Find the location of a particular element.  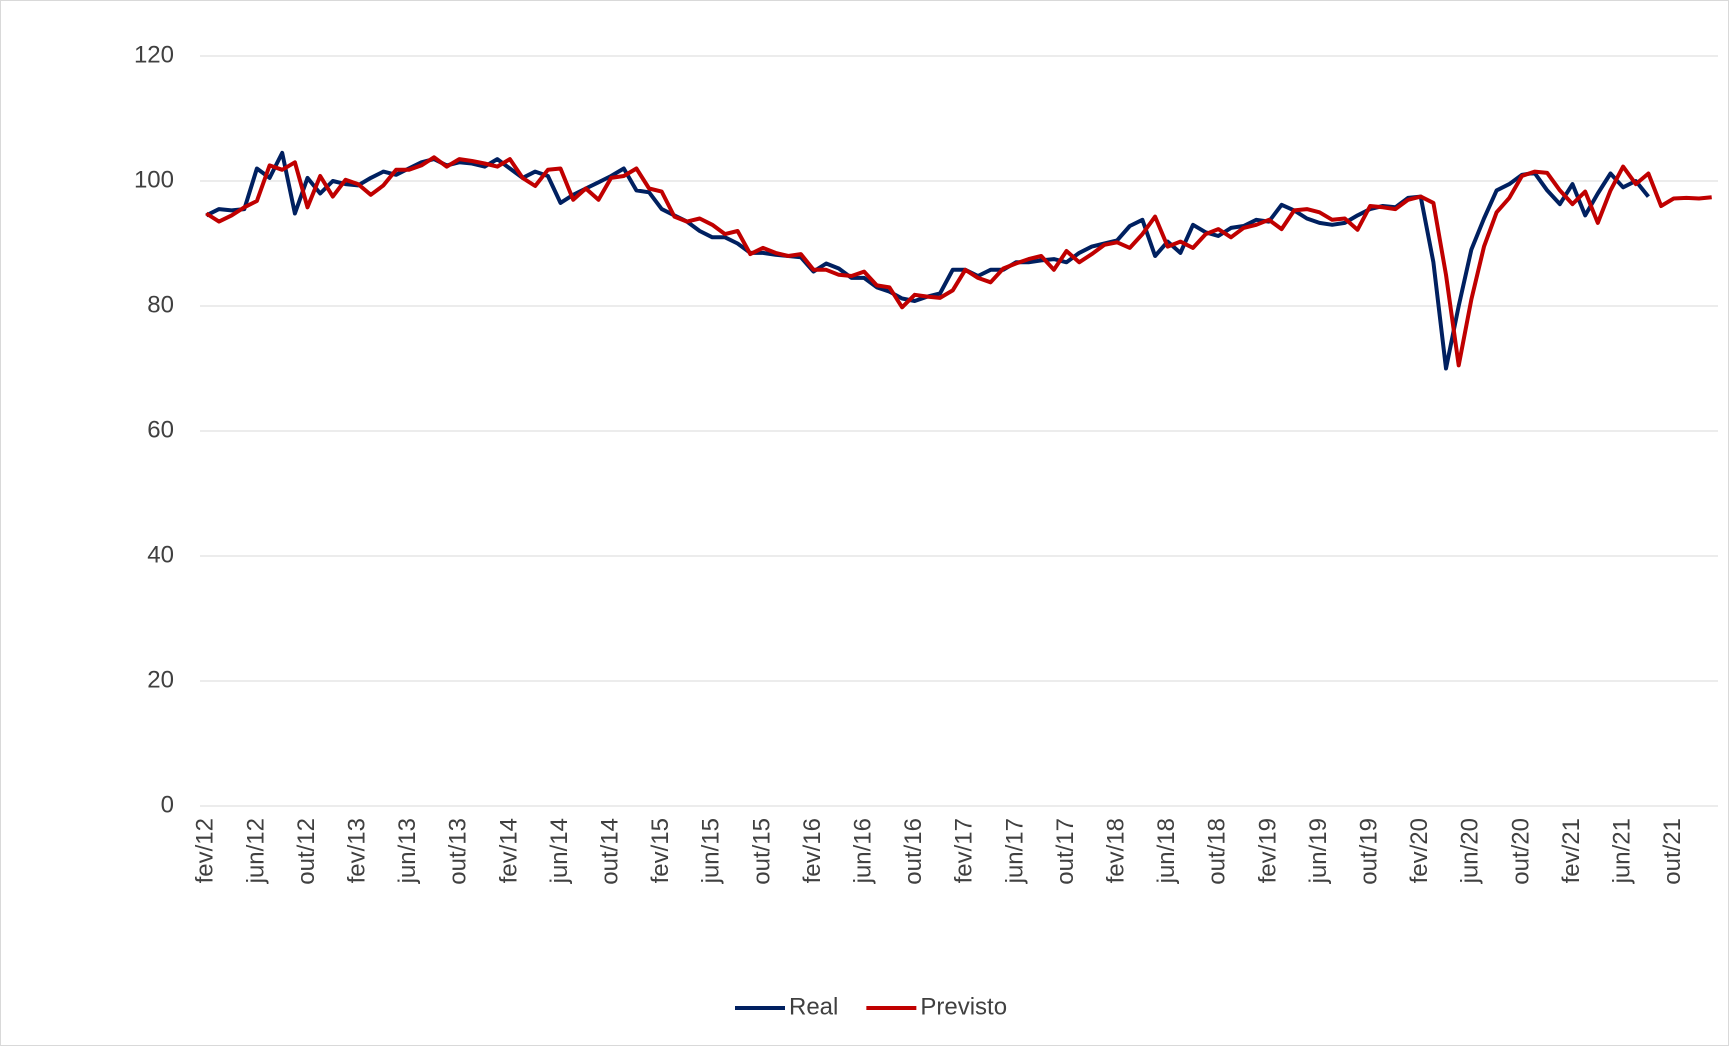

x-tick-label: fev/19 is located at coordinates (1267, 850).